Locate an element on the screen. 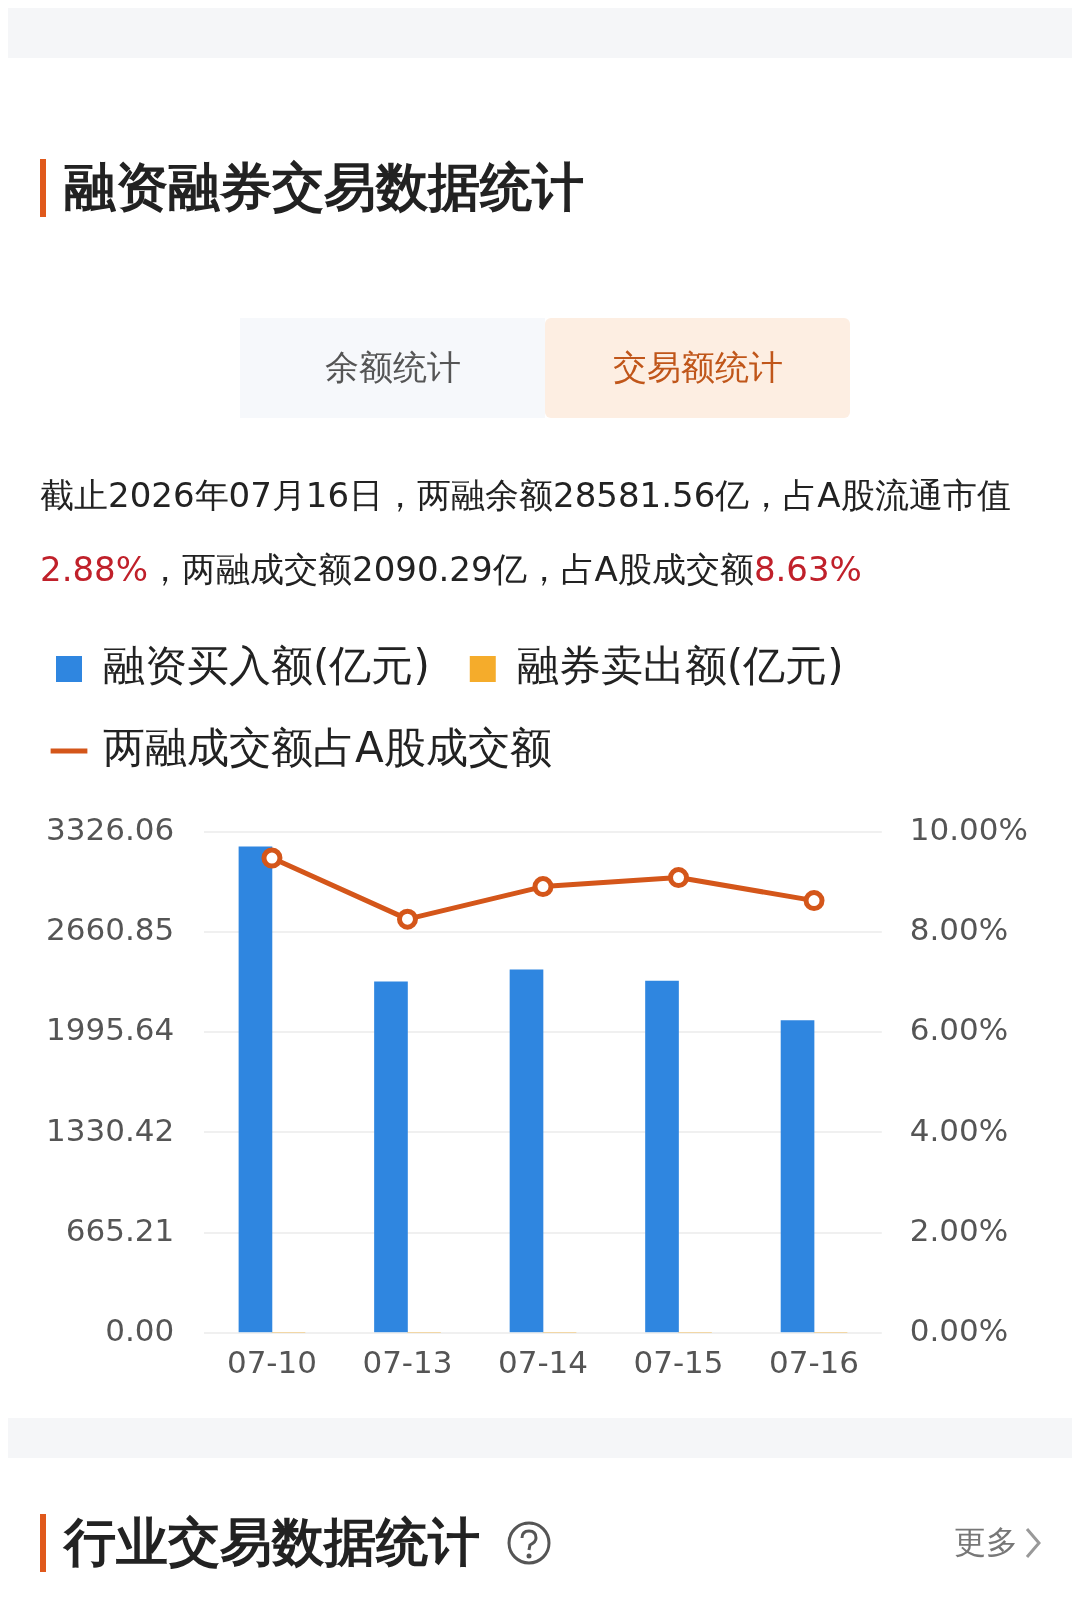 Image resolution: width=1080 pixels, height=1602 pixels. legend-label: 融券卖出额(亿元) is located at coordinates (680, 665).